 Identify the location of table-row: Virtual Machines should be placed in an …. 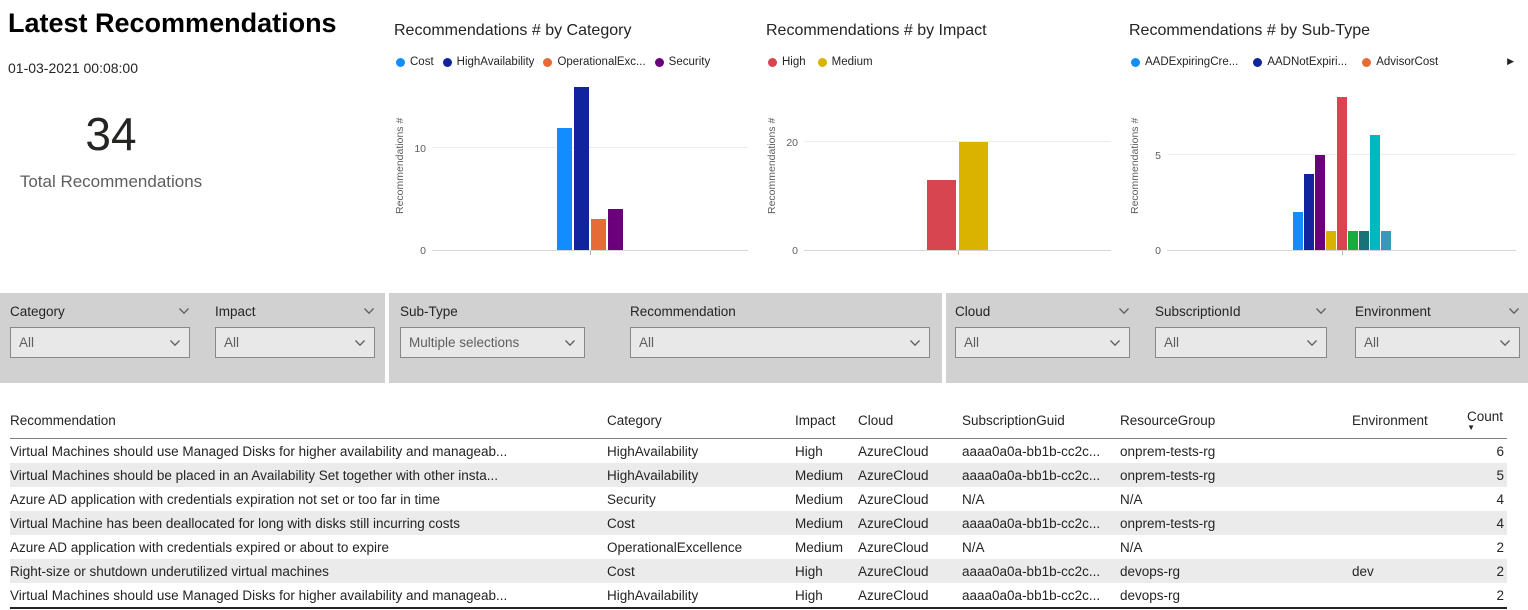
(758, 475).